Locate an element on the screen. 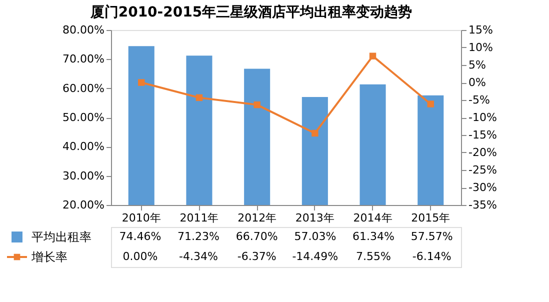 Image resolution: width=549 pixels, height=302 pixels. x-tick-label: 2011年 is located at coordinates (199, 218).